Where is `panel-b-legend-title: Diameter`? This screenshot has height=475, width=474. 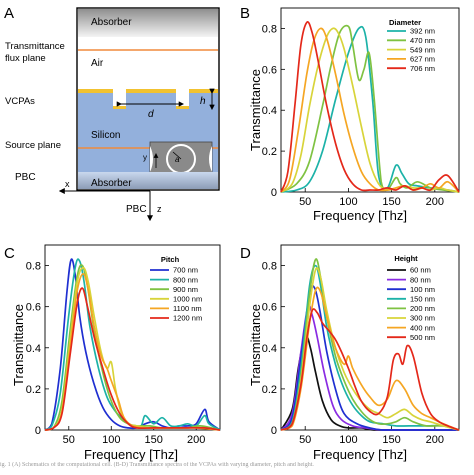 panel-b-legend-title: Diameter is located at coordinates (405, 22).